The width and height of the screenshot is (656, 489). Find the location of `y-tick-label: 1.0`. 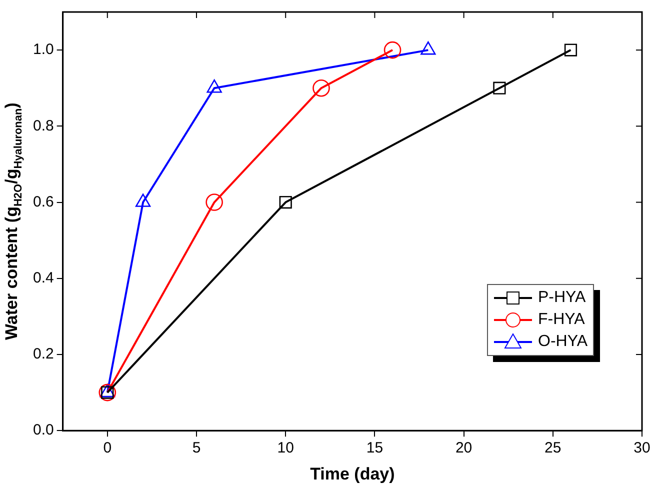

y-tick-label: 1.0 is located at coordinates (43, 49).